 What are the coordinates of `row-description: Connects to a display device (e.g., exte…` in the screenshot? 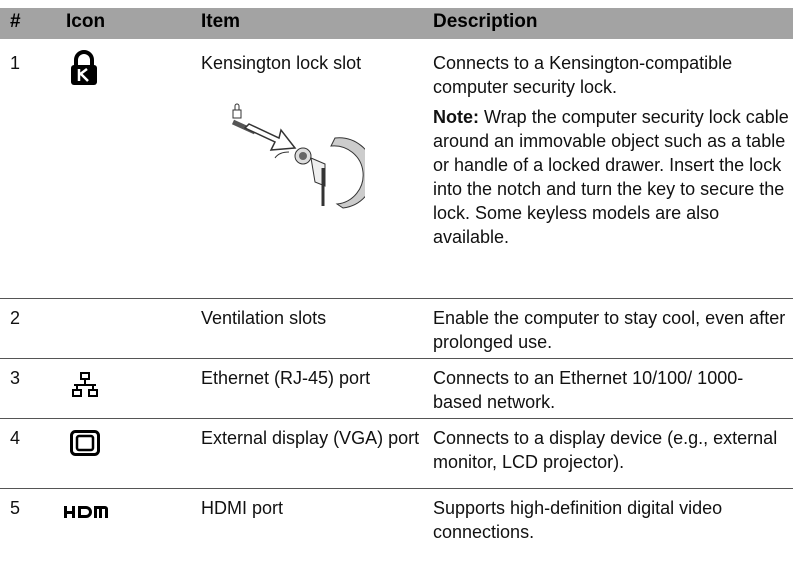 It's located at (605, 450).